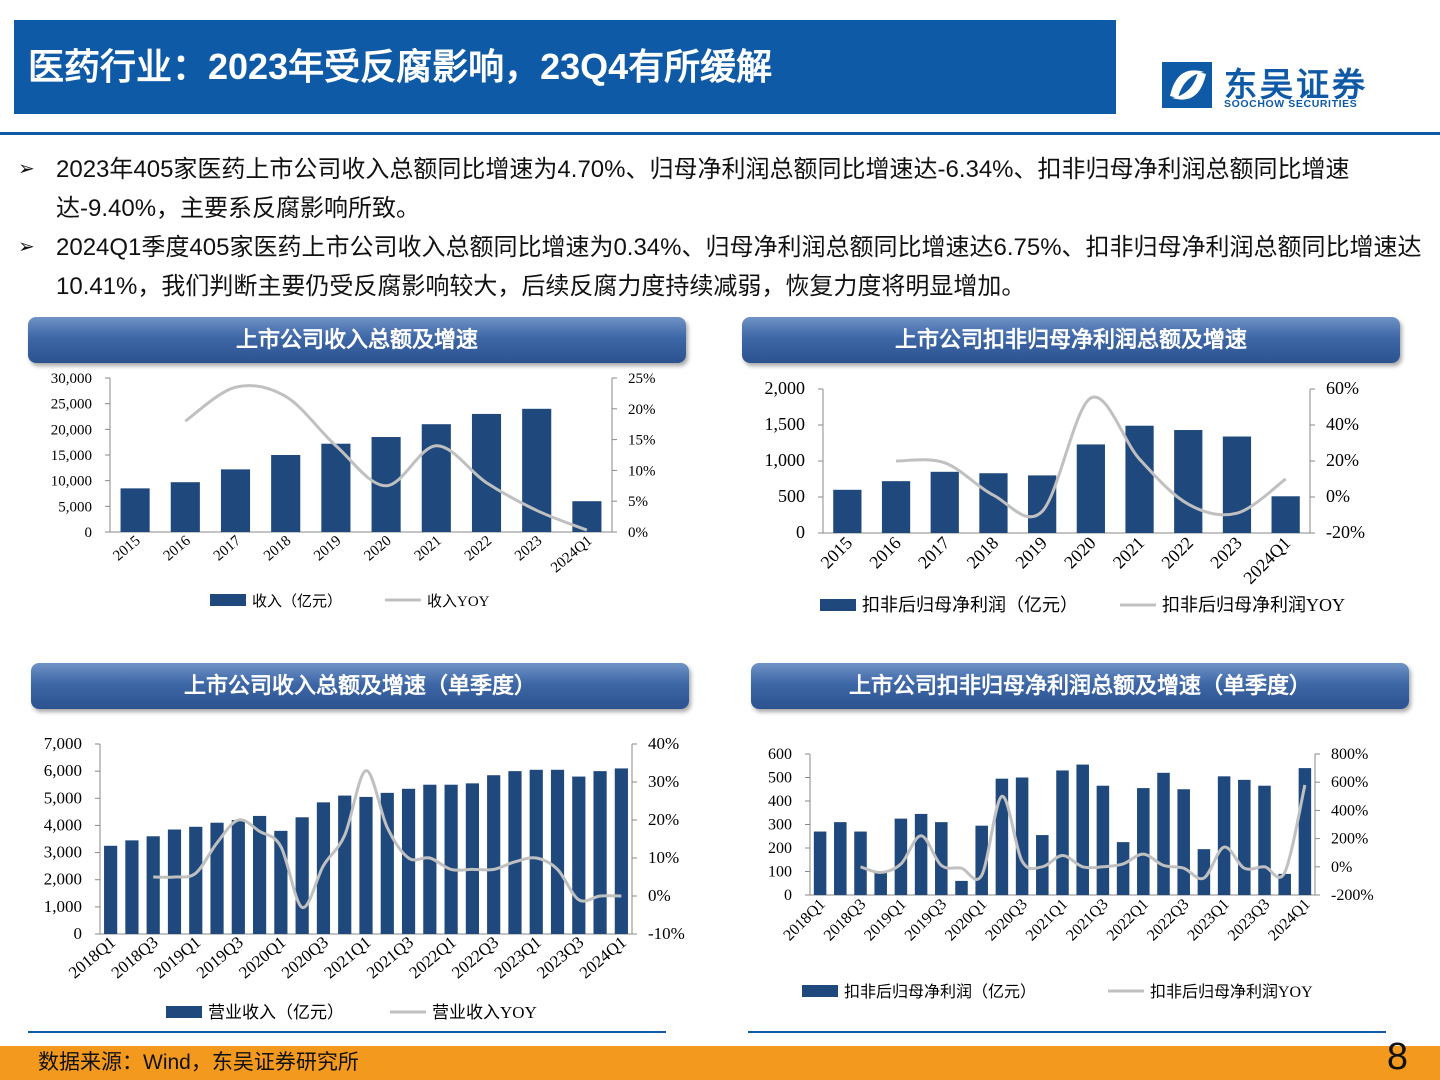 Image resolution: width=1440 pixels, height=1080 pixels. I want to click on right-tick-label: 400%, so click(1349, 810).